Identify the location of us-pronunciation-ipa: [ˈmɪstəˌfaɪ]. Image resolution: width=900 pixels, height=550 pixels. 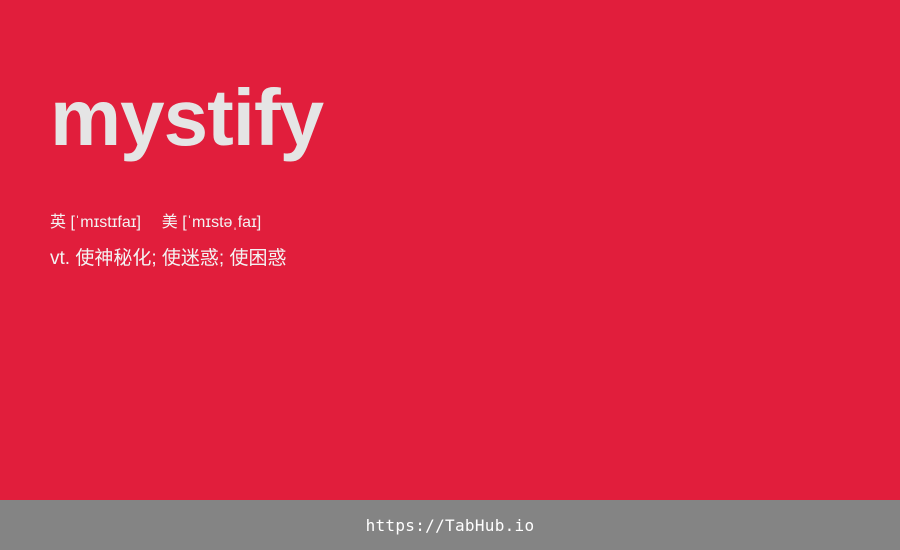
(222, 222).